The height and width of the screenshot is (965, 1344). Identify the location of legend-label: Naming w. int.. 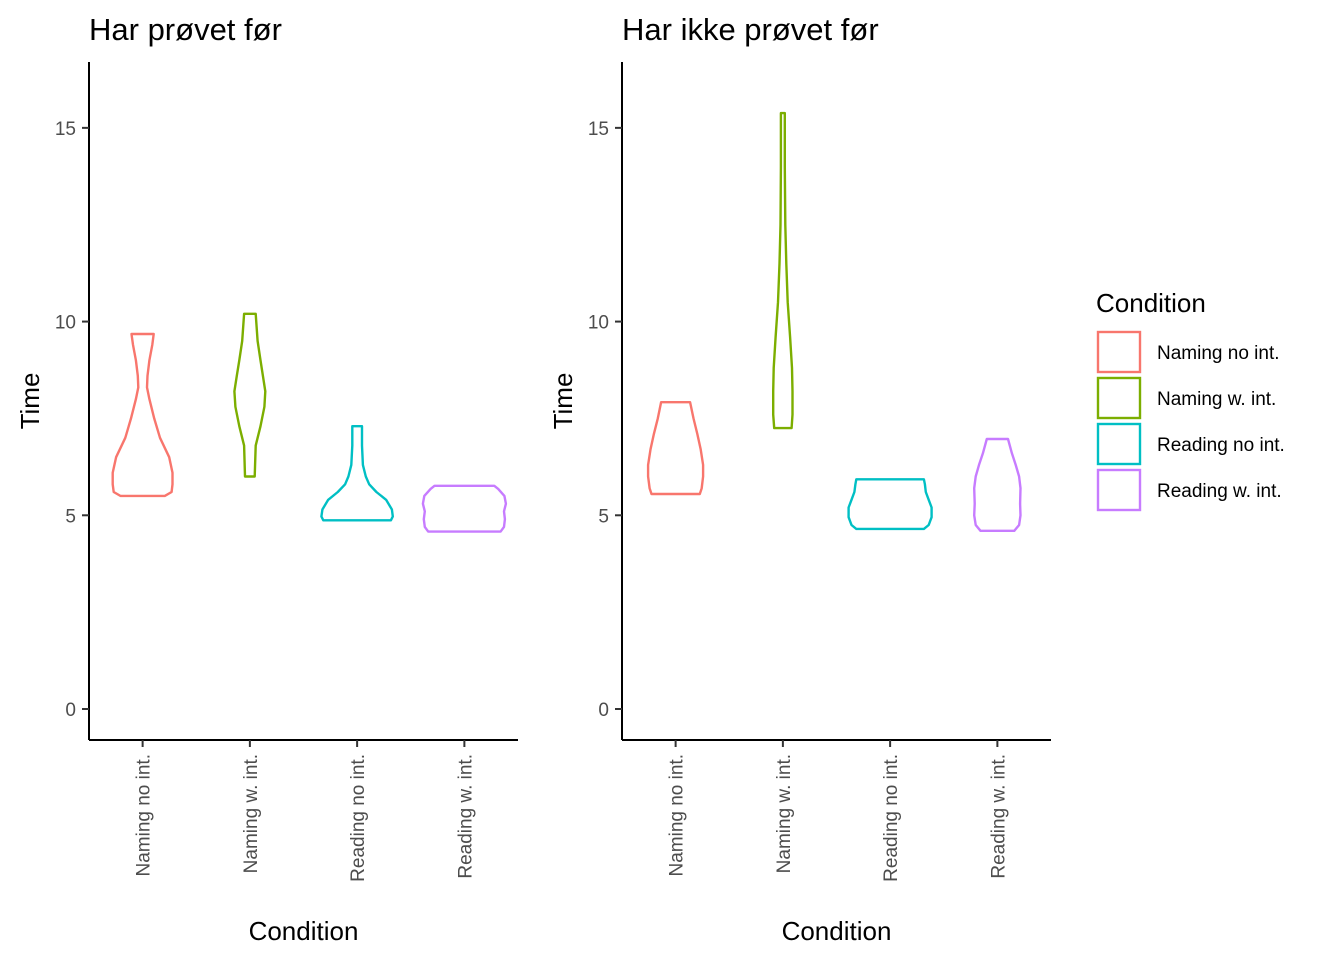
(1216, 399).